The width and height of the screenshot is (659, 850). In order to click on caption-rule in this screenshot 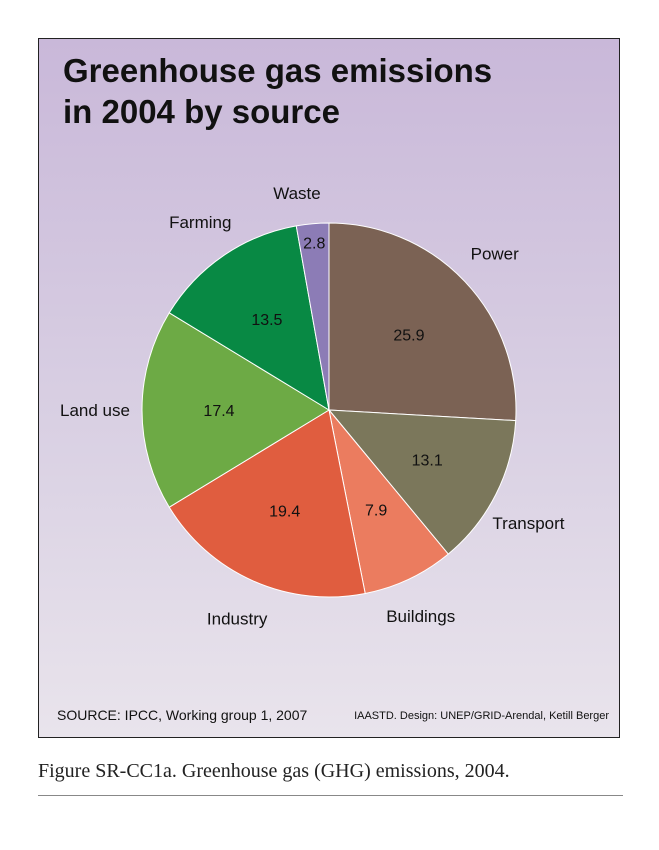, I will do `click(330, 795)`.